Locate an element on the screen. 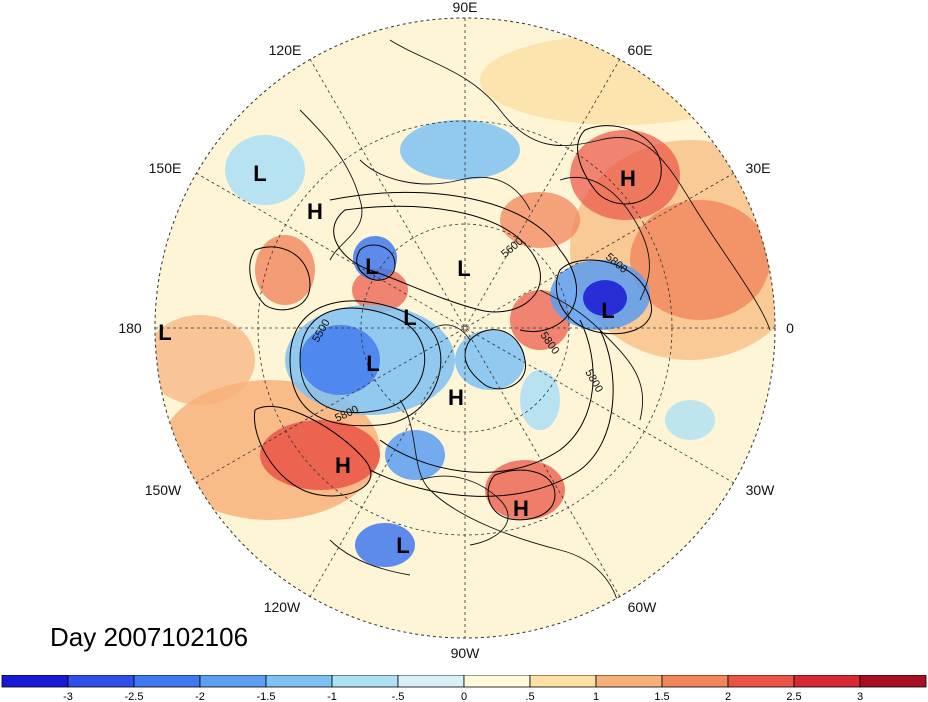 This screenshot has width=928, height=702. colorbar-labels: -3 -2.5 -2 -1.5 -1 -.5 0 .5 1 1.5 2 2.5 3 is located at coordinates (463, 696).